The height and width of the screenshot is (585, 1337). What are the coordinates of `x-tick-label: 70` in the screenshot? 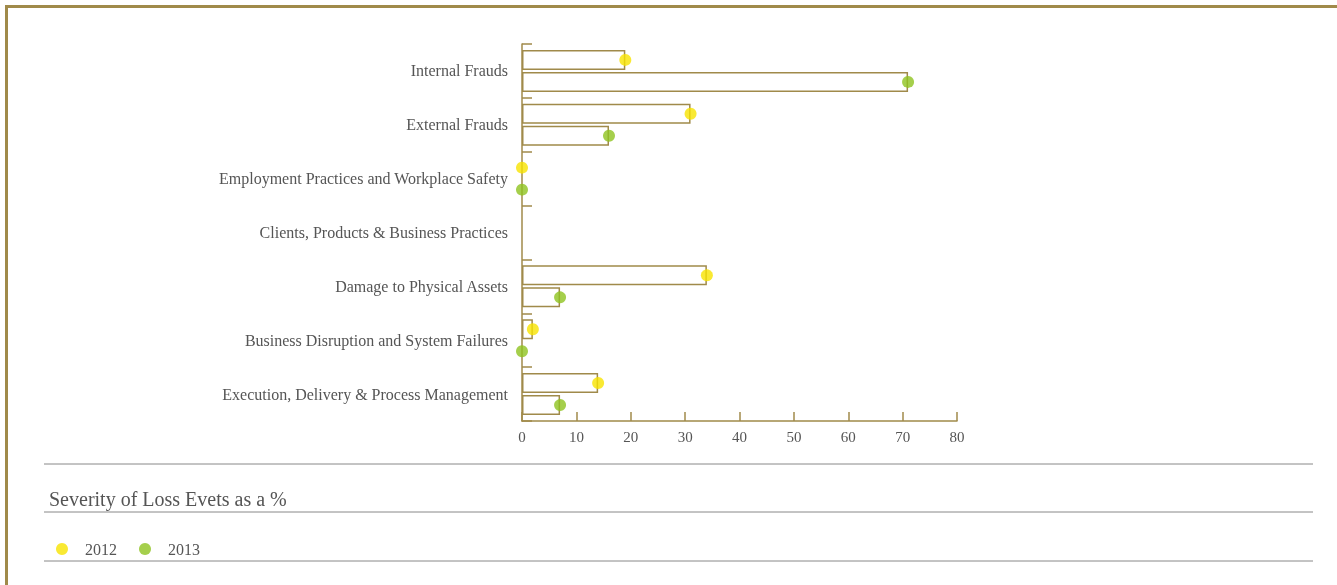 It's located at (903, 436).